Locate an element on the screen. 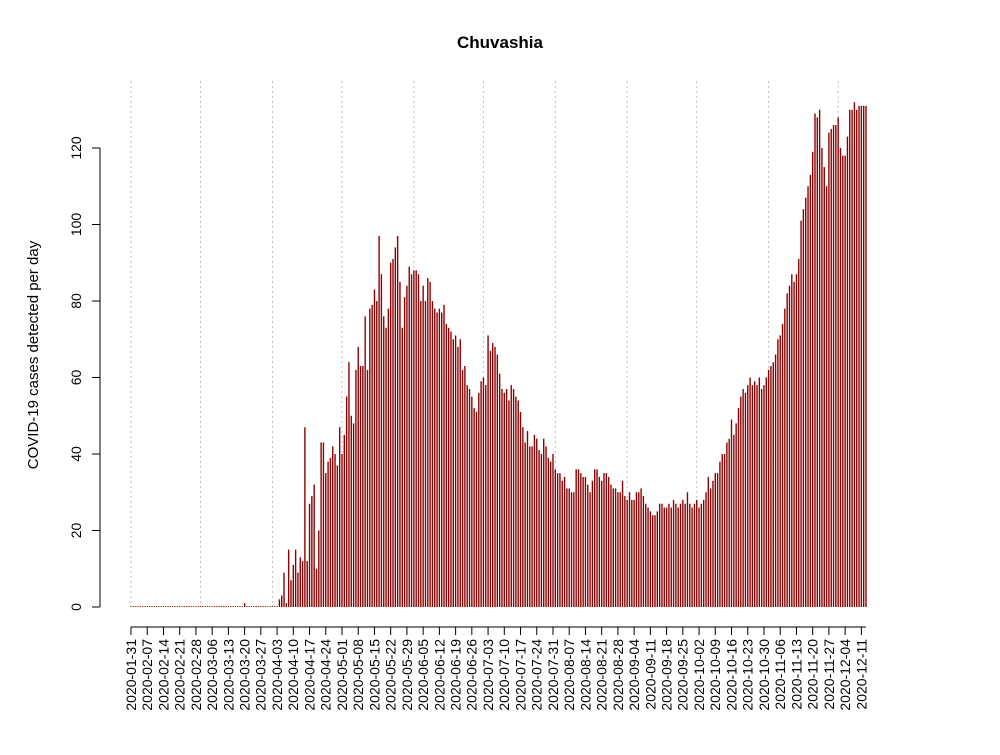 The height and width of the screenshot is (755, 1000). x-tick-label: 2020-02-07 is located at coordinates (147, 675).